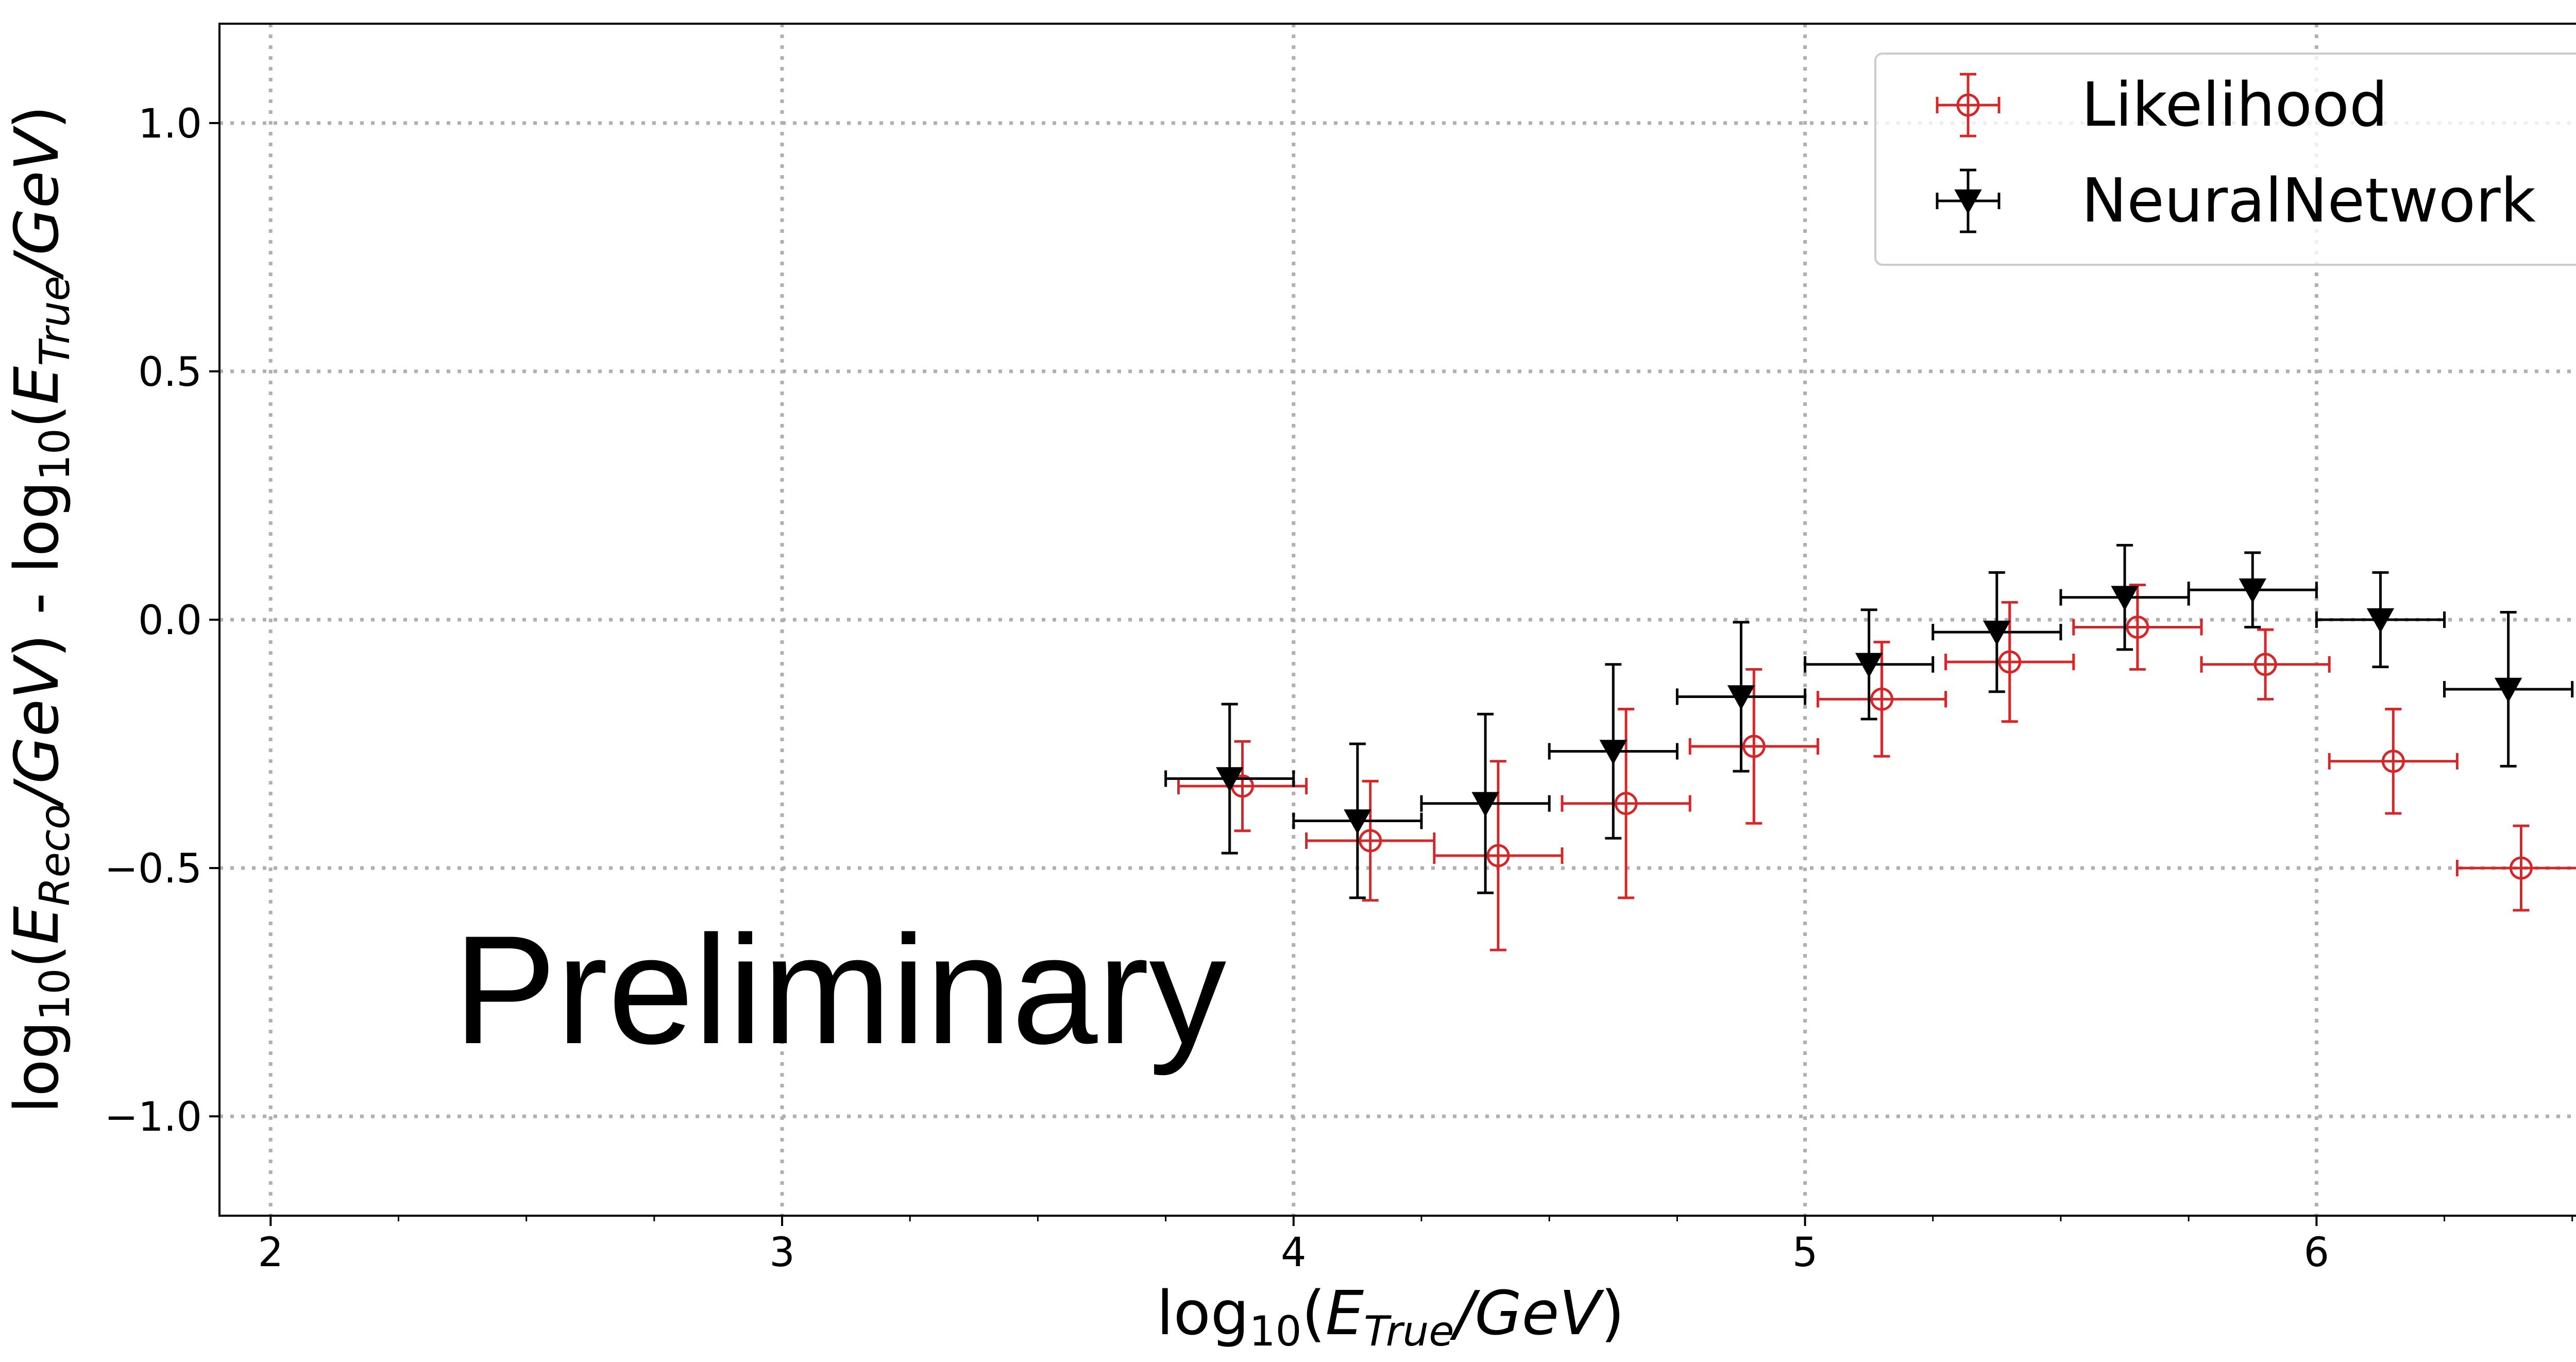  I want to click on x-tick-label: 3, so click(782, 1253).